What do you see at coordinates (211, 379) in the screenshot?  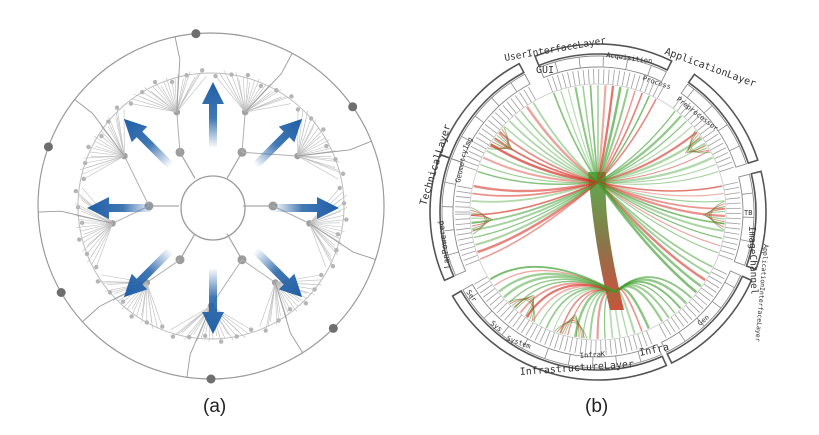 I see `outer-node` at bounding box center [211, 379].